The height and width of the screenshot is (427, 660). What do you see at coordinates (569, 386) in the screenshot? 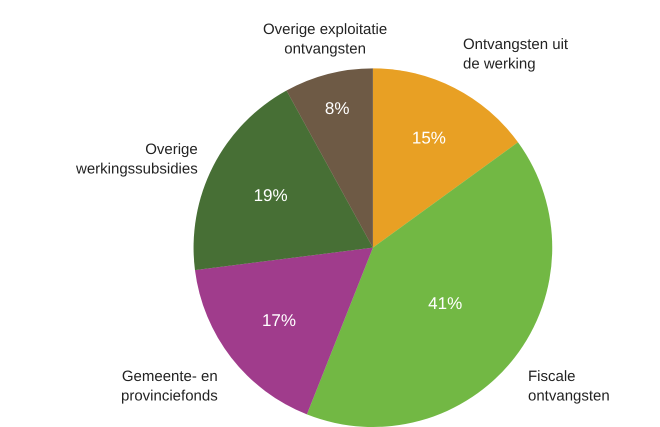
I see `slice-label: Fiscale ontvangsten` at bounding box center [569, 386].